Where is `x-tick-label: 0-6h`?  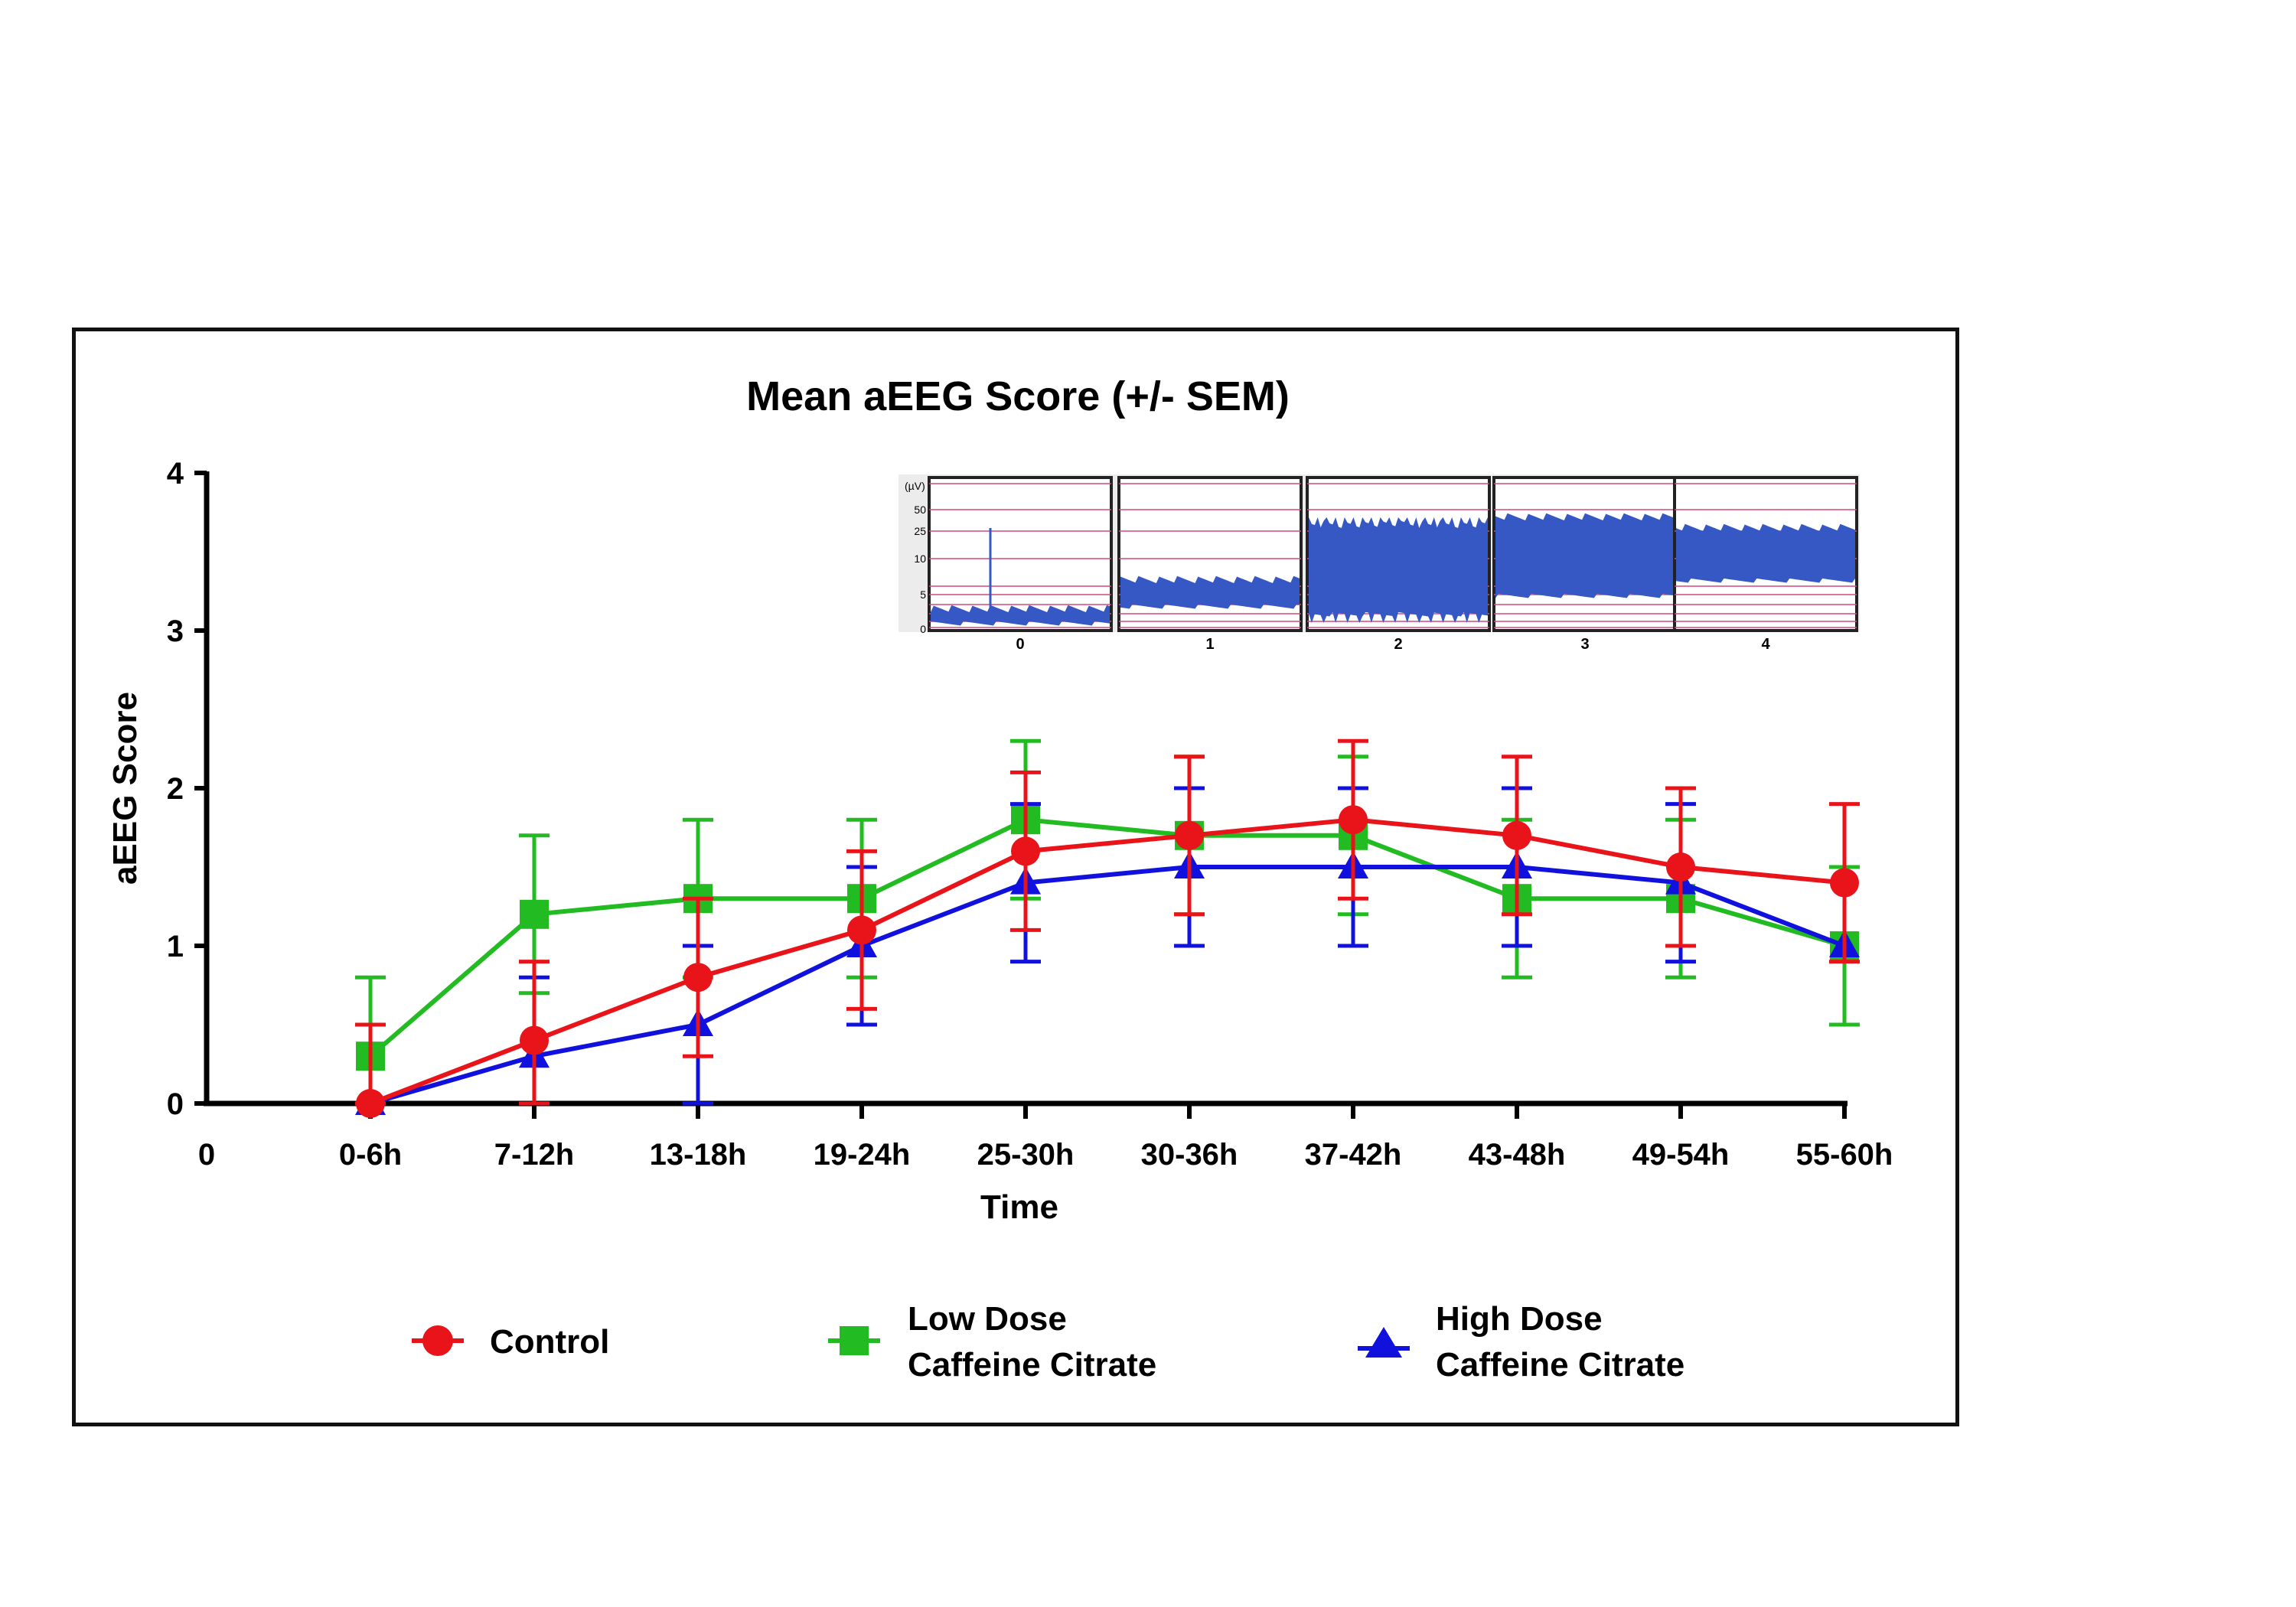 x-tick-label: 0-6h is located at coordinates (370, 1155).